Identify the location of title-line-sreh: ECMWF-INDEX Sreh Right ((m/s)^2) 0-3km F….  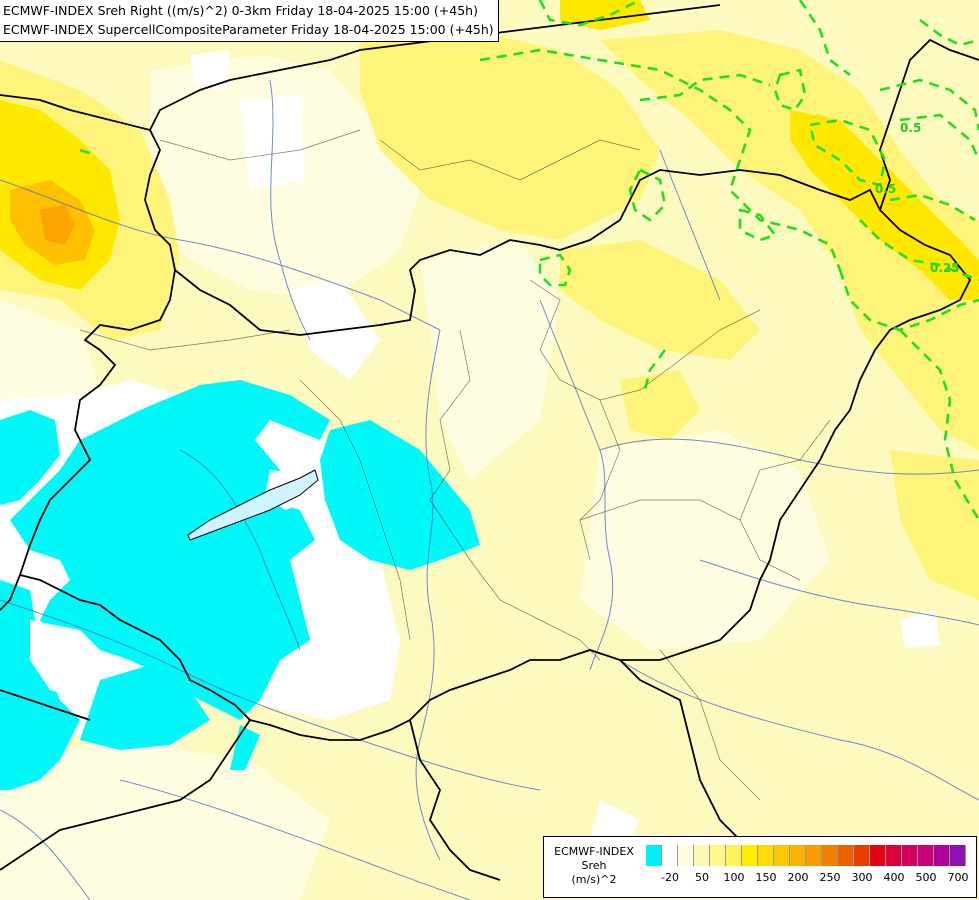
(240, 10).